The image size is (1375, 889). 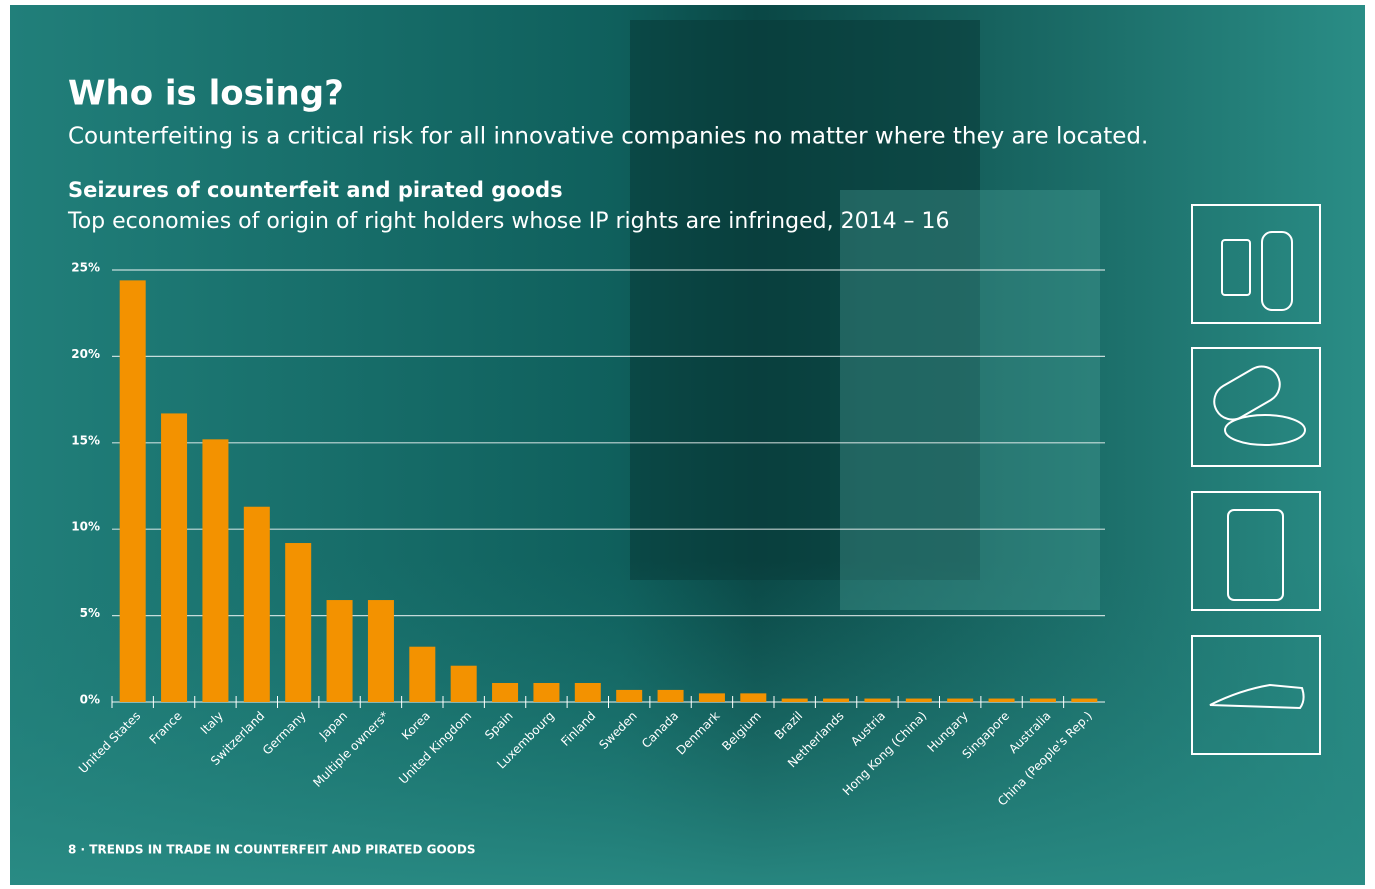 What do you see at coordinates (1256, 479) in the screenshot?
I see `icons` at bounding box center [1256, 479].